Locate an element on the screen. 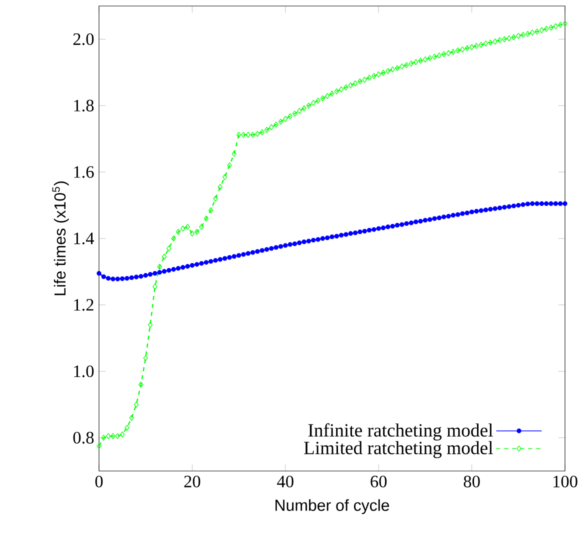 The width and height of the screenshot is (582, 538). y-tick-label: 1.2 is located at coordinates (84, 305).